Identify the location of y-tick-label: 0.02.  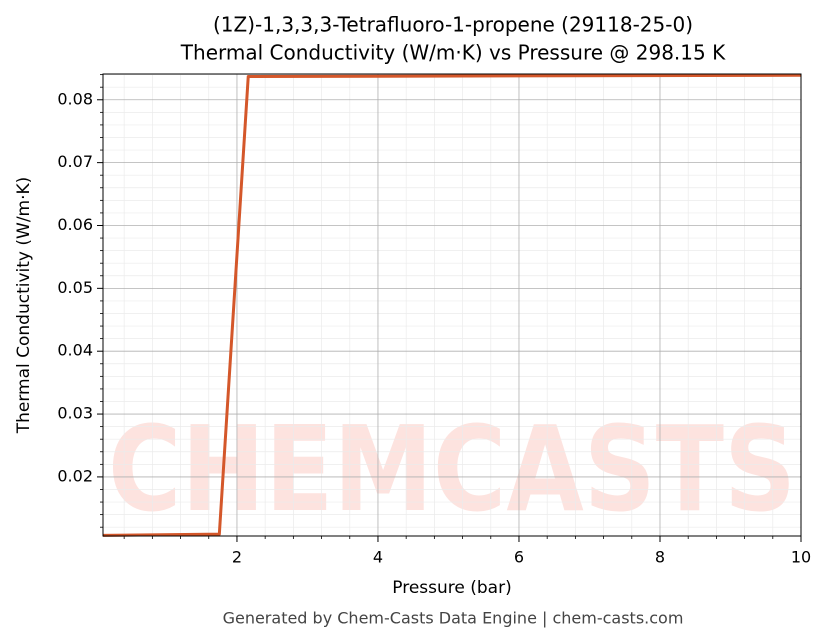
(75, 475).